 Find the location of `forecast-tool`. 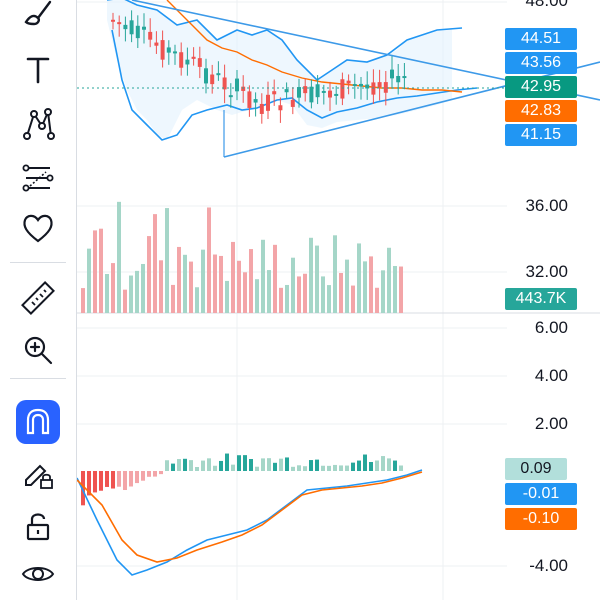

forecast-tool is located at coordinates (38, 178).